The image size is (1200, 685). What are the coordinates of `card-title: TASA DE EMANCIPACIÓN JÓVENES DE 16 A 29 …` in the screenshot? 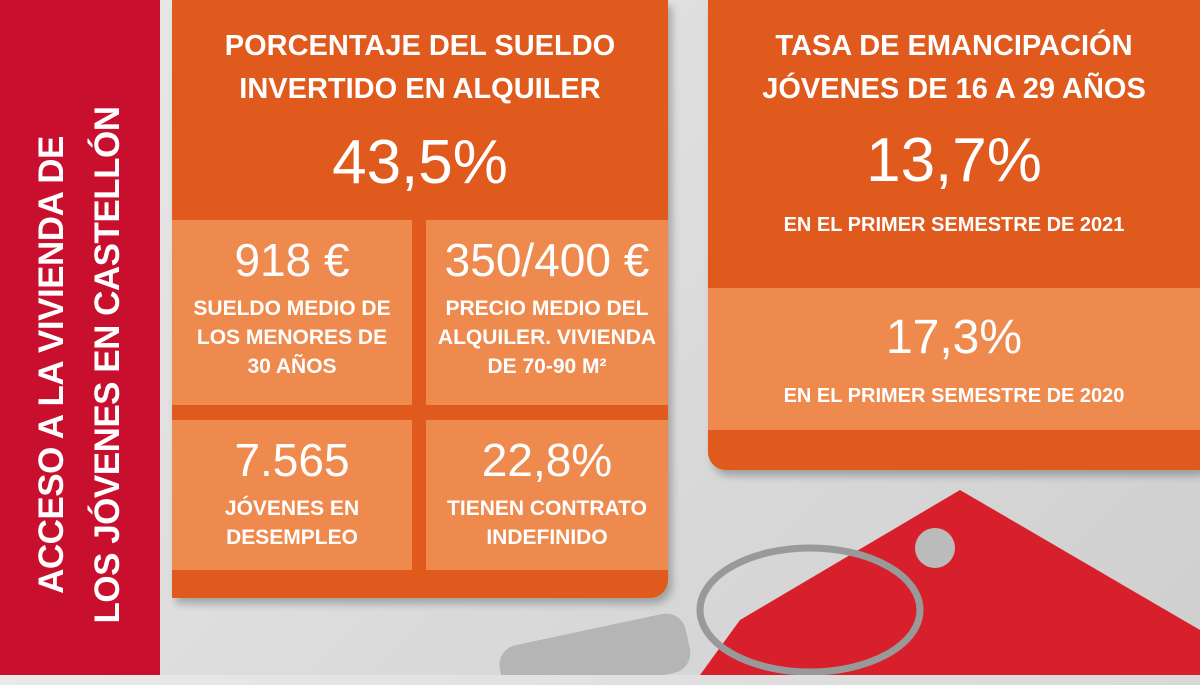 It's located at (954, 68).